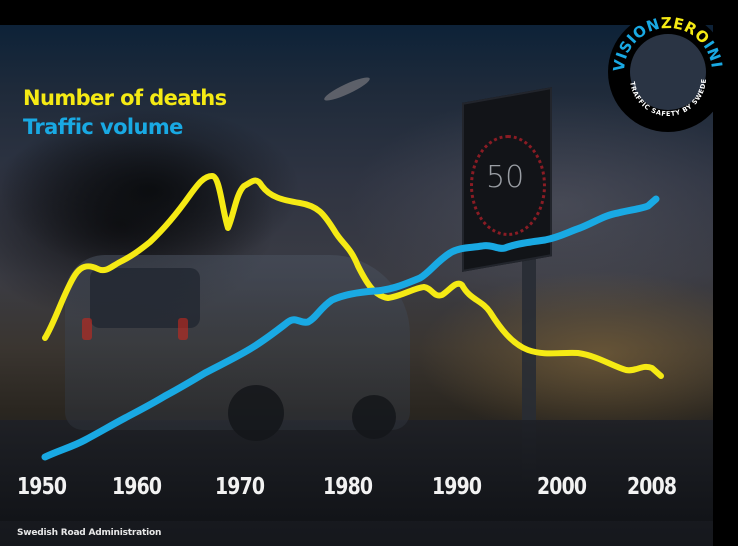 Image resolution: width=738 pixels, height=546 pixels. What do you see at coordinates (125, 113) in the screenshot?
I see `chart-legend: Number of deaths Traffic volume` at bounding box center [125, 113].